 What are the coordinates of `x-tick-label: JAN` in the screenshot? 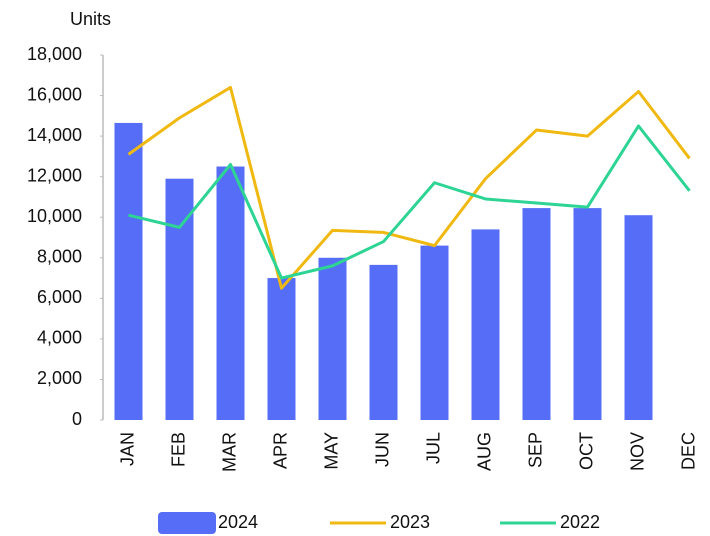 It's located at (127, 449).